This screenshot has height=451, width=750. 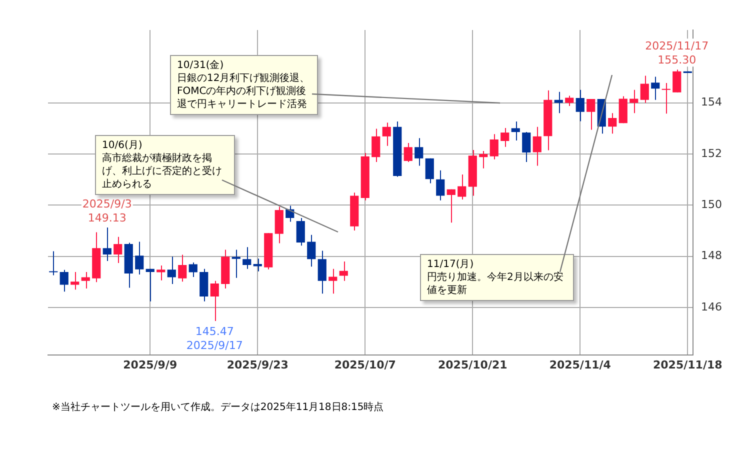 What do you see at coordinates (711, 255) in the screenshot?
I see `y-tick-label: 148` at bounding box center [711, 255].